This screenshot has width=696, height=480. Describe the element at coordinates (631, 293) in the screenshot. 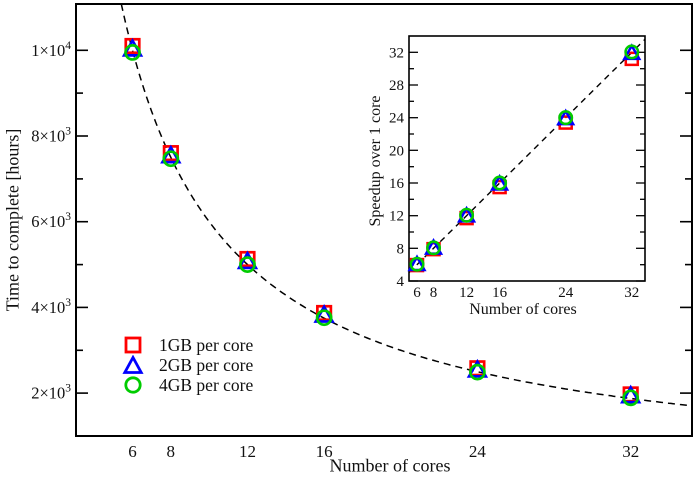

I see `inset-x-tick-label: 32` at that location.